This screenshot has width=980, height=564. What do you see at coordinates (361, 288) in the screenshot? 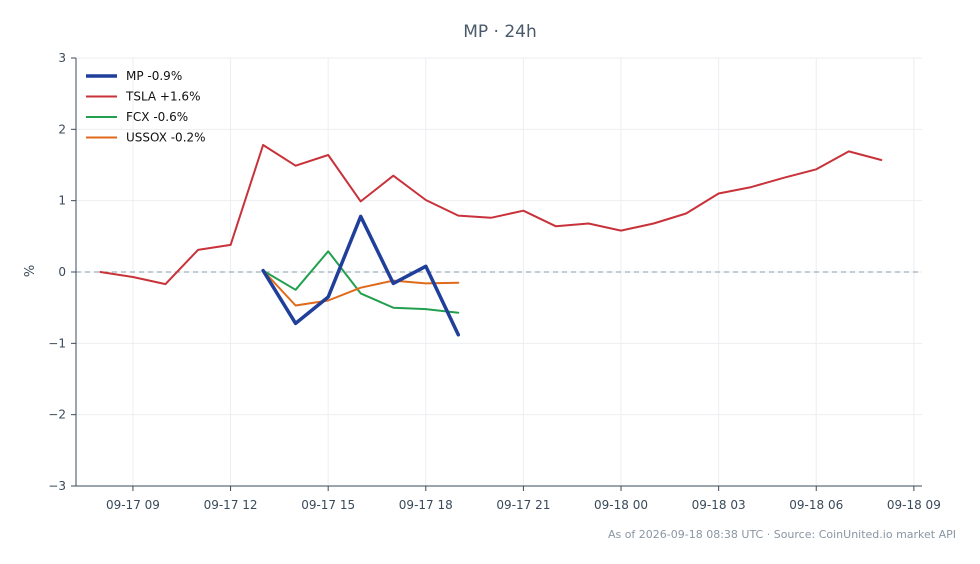
I see `series-line-ussox` at bounding box center [361, 288].